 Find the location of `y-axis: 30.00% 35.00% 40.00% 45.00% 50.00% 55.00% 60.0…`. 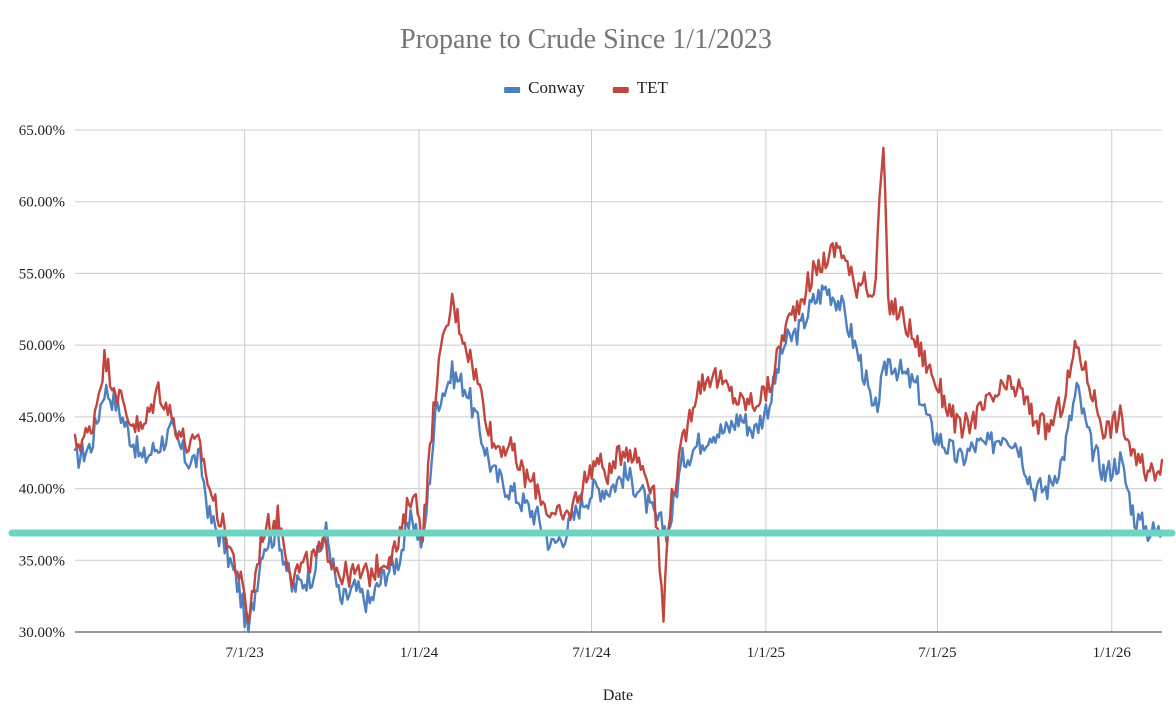

y-axis: 30.00% 35.00% 40.00% 45.00% 50.00% 55.00% 60.0… is located at coordinates (42, 382).